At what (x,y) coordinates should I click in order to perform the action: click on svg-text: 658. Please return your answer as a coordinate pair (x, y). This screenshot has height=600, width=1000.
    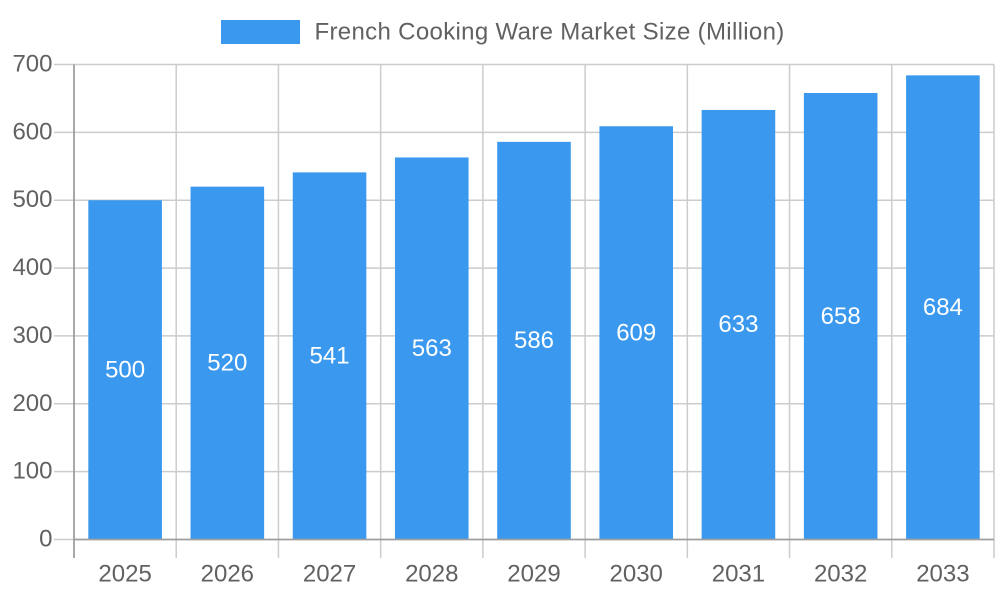
    Looking at the image, I should click on (841, 316).